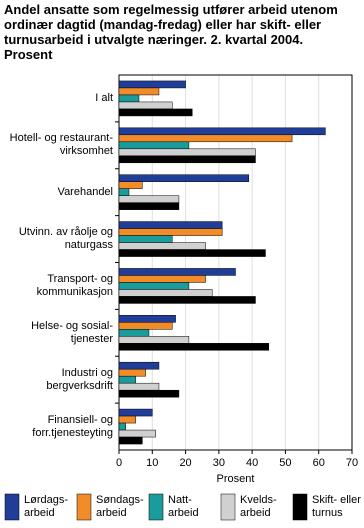 The image size is (364, 528). Describe the element at coordinates (219, 463) in the screenshot. I see `x-tick-label: 30` at that location.